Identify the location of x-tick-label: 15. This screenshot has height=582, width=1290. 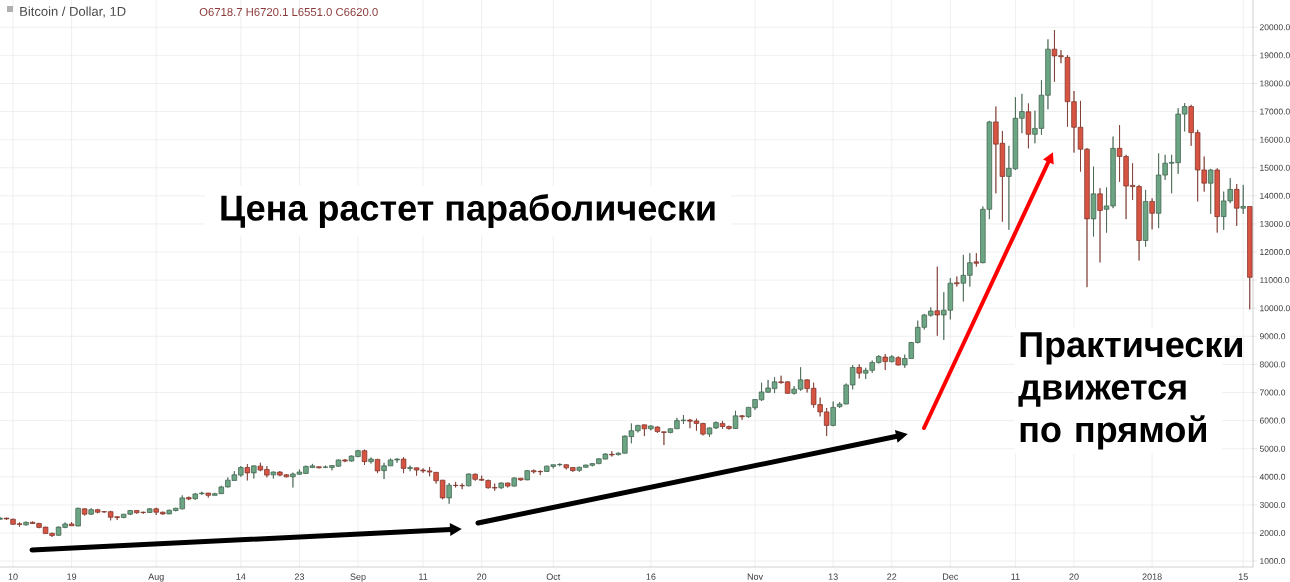
(1243, 576).